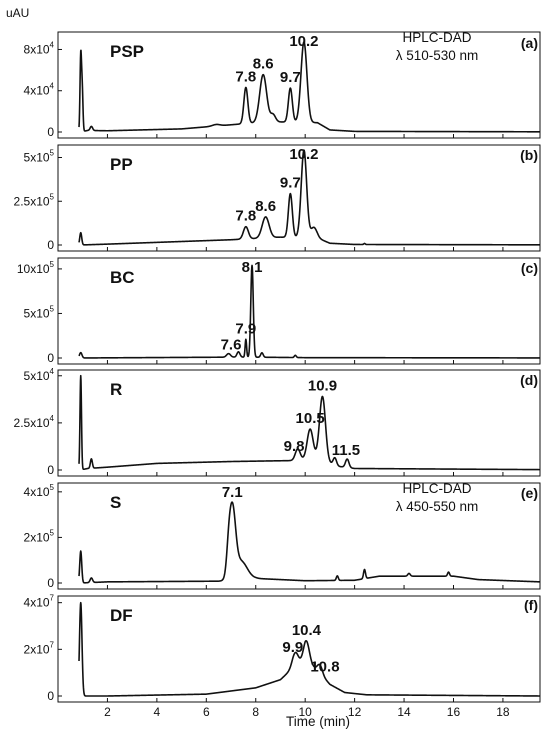 The width and height of the screenshot is (550, 738). I want to click on peak-label: 7.1, so click(232, 492).